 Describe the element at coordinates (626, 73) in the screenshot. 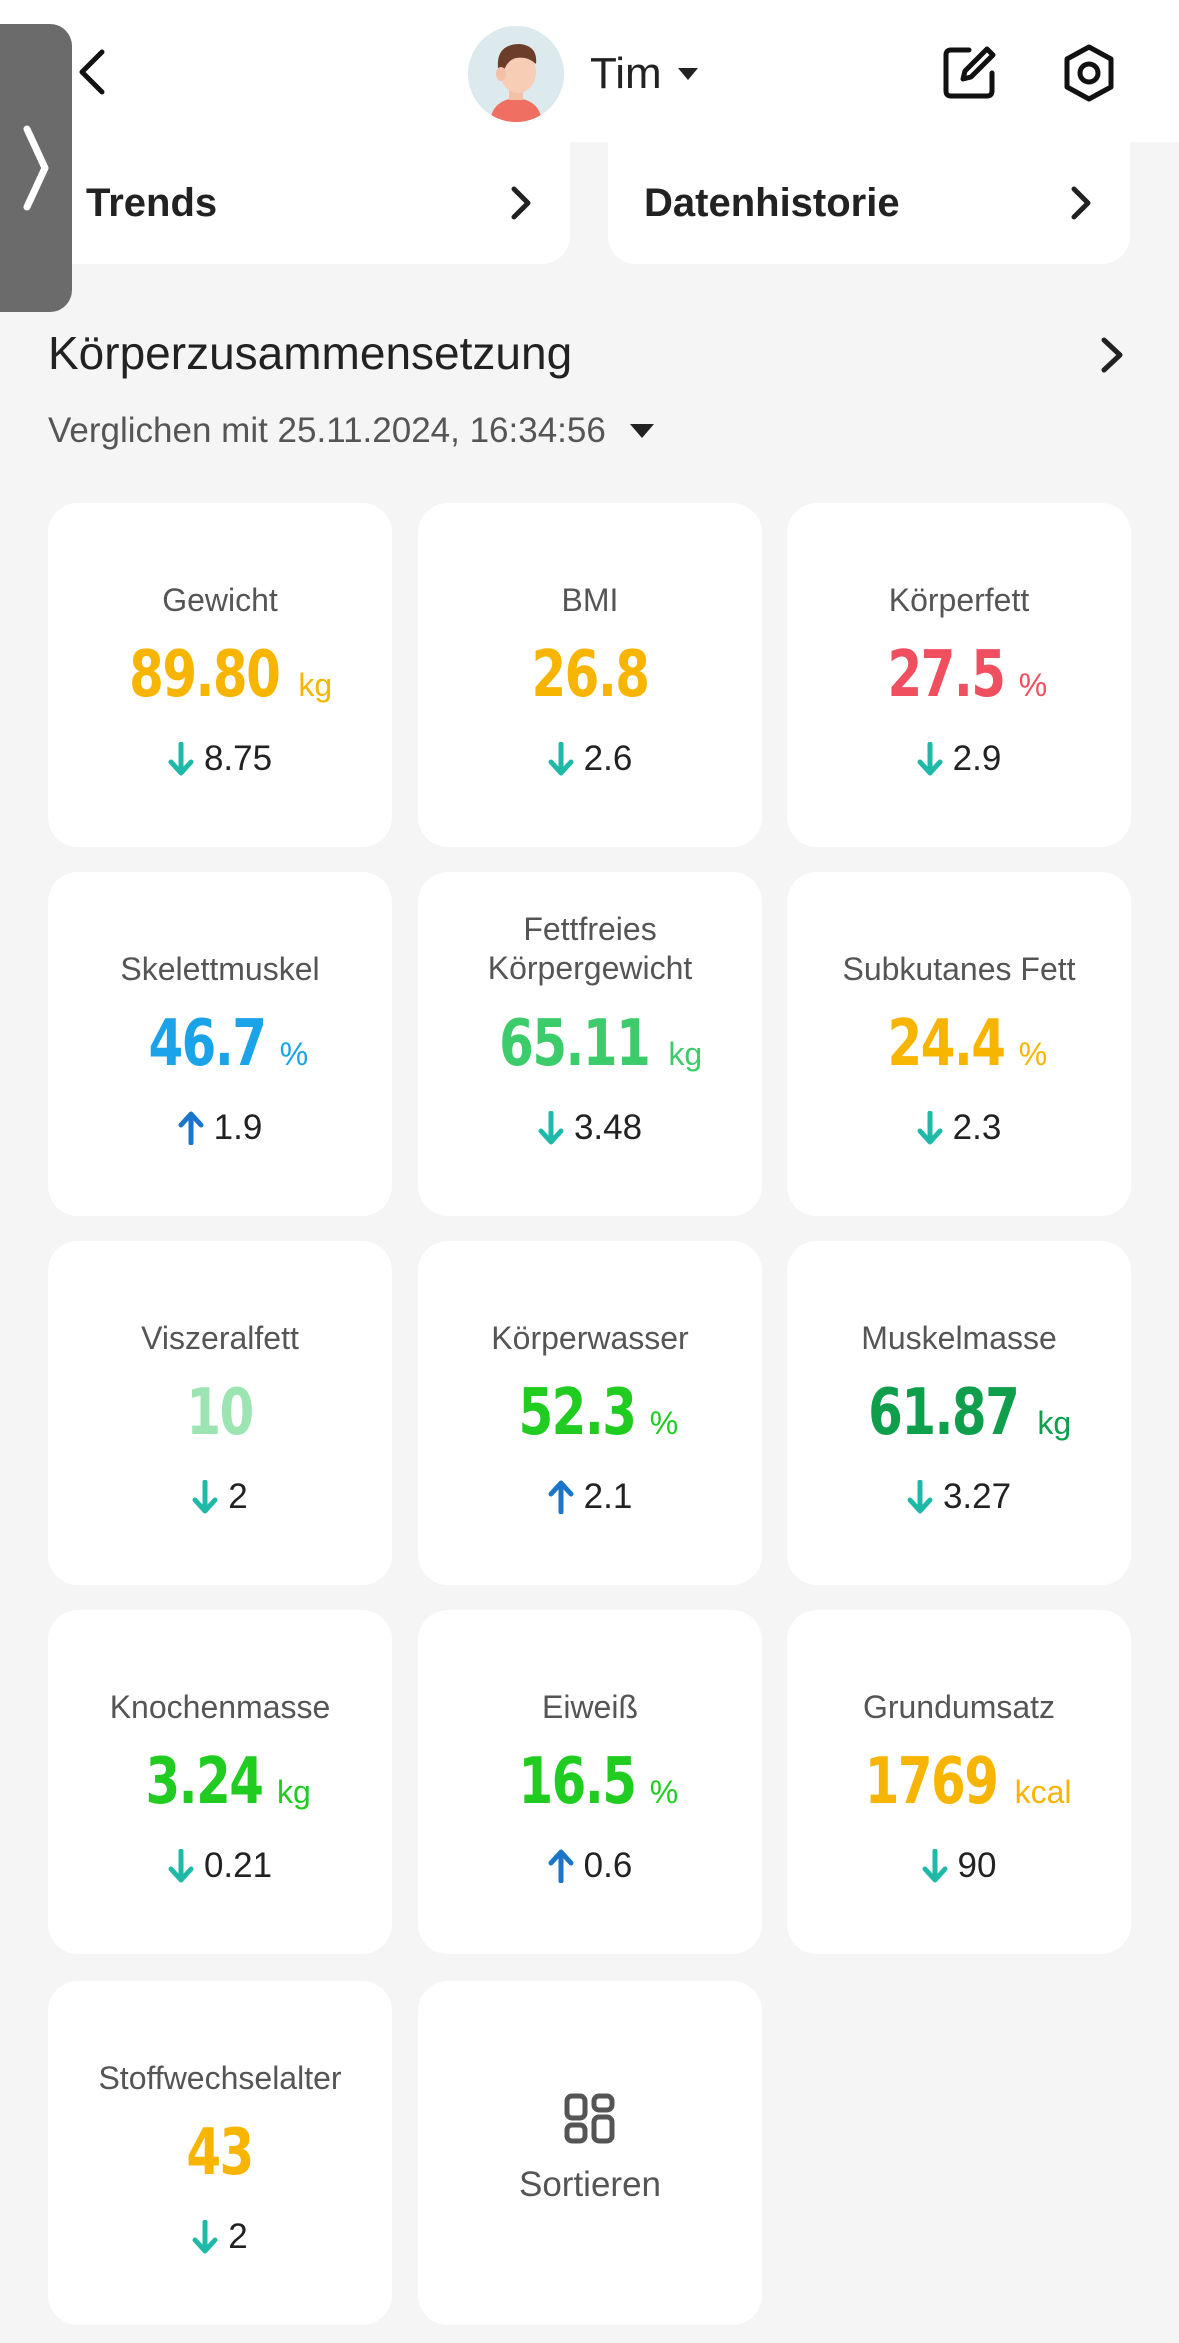

I see `profile-name: Tim` at that location.